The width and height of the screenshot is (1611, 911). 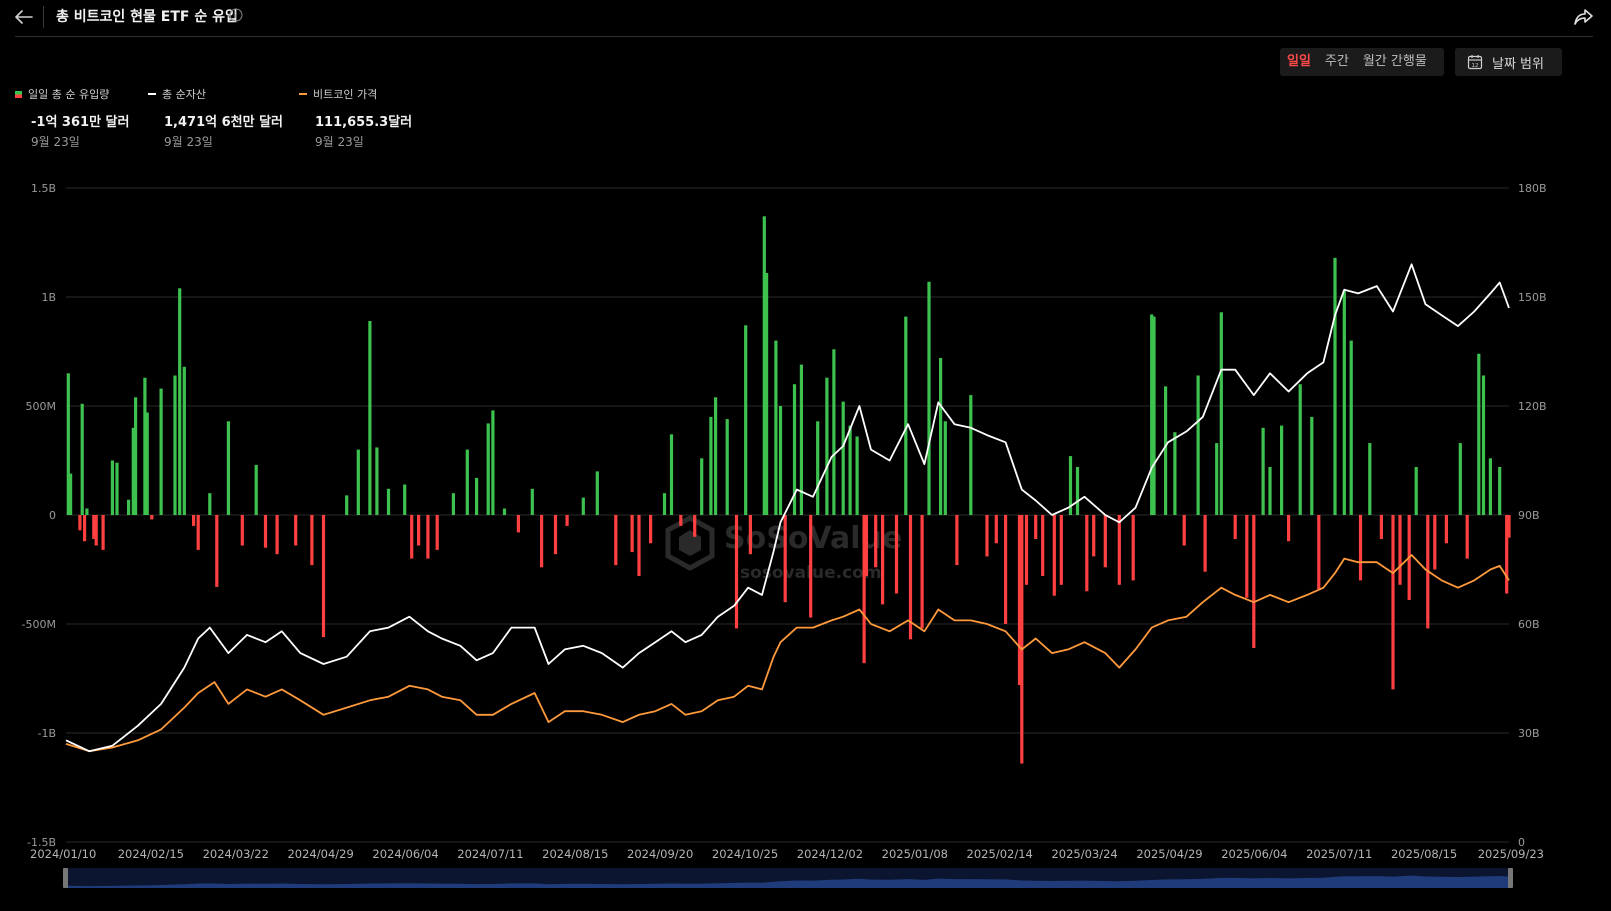 What do you see at coordinates (355, 118) in the screenshot?
I see `legend-btc-price: 비트코인 가격 111,655.3달러 9월 23일` at bounding box center [355, 118].